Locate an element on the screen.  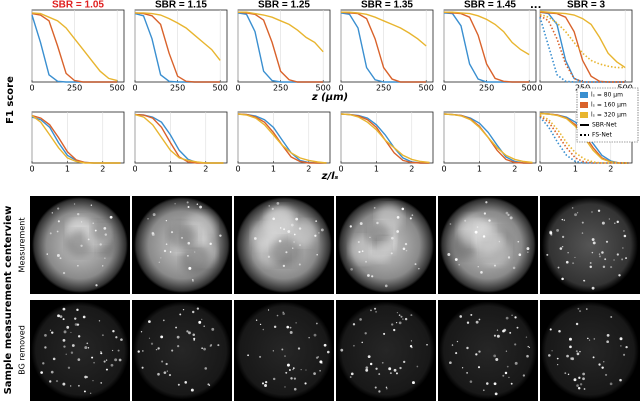
plot-area is located at coordinates (284, 46).